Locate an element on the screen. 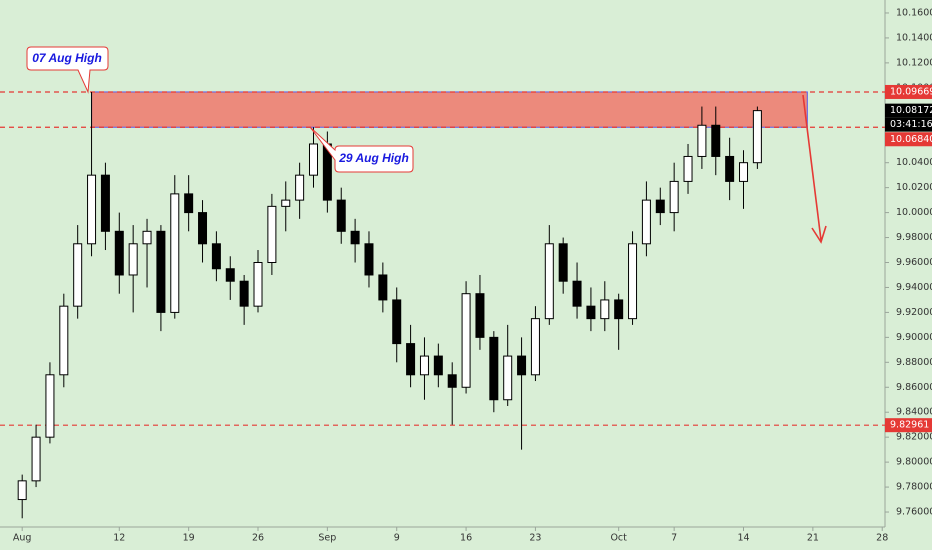  level-label: 10.09669 is located at coordinates (911, 91).